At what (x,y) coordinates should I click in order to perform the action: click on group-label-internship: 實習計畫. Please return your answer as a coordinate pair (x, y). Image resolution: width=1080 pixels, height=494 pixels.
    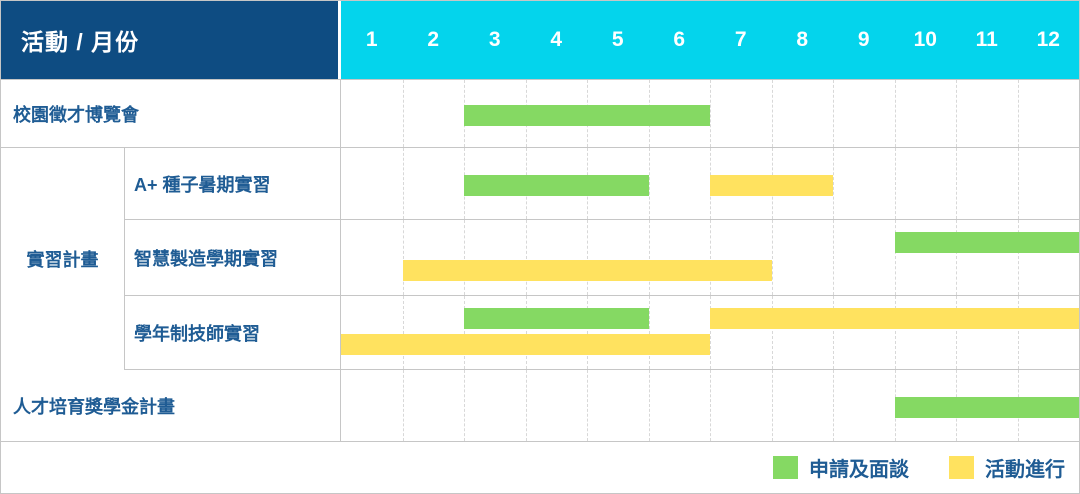
    Looking at the image, I should click on (63, 259).